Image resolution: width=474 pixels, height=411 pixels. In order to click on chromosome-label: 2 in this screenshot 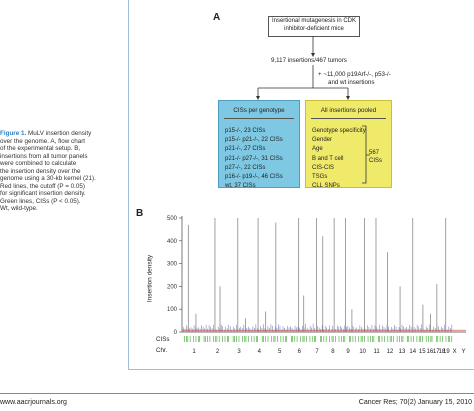, I will do `click(218, 352)`.